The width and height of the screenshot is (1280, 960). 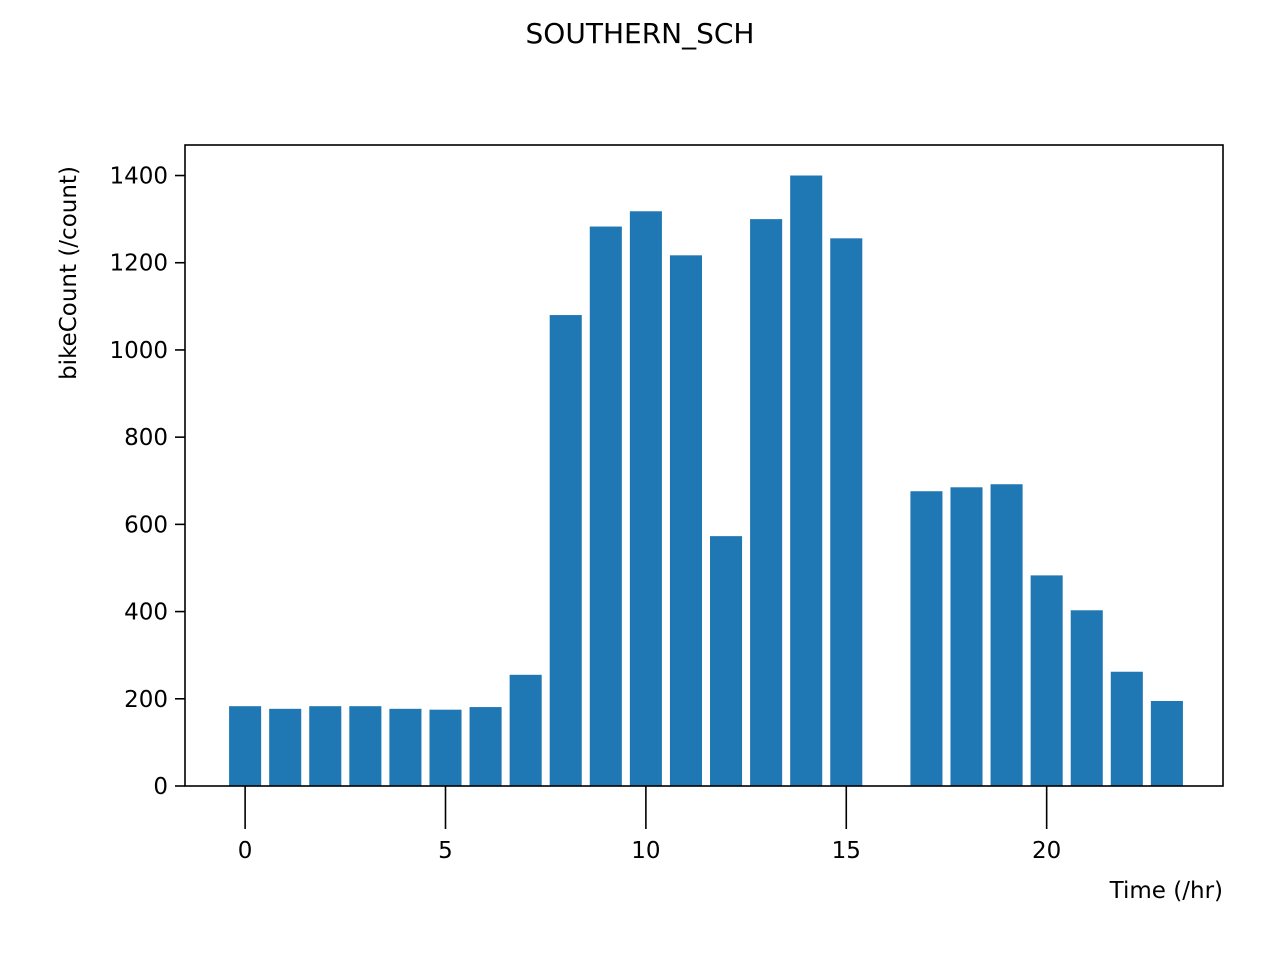 What do you see at coordinates (1166, 891) in the screenshot?
I see `x-axis-label: Time (/hr)` at bounding box center [1166, 891].